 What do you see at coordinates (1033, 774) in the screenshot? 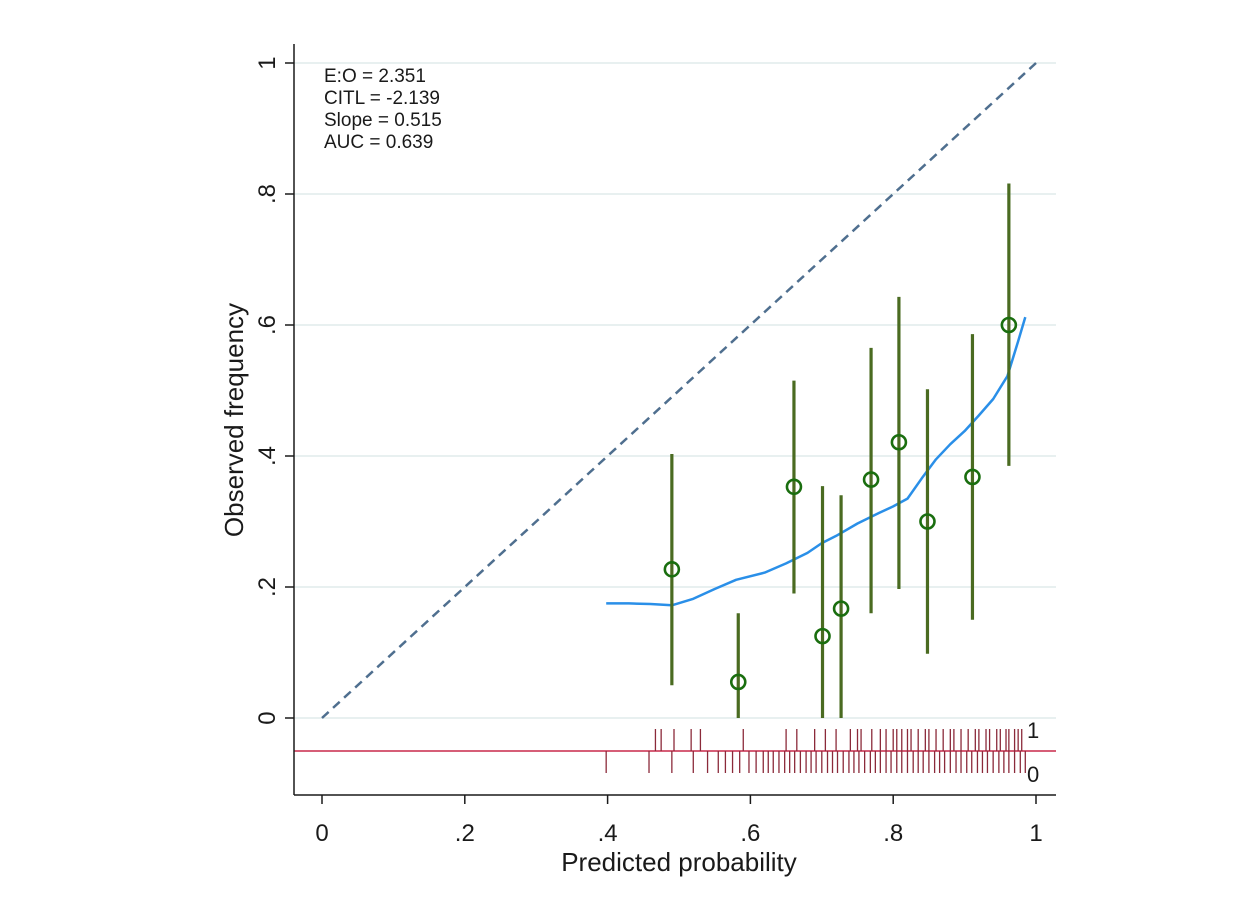
I see `rug-label-nonevent: 0` at bounding box center [1033, 774].